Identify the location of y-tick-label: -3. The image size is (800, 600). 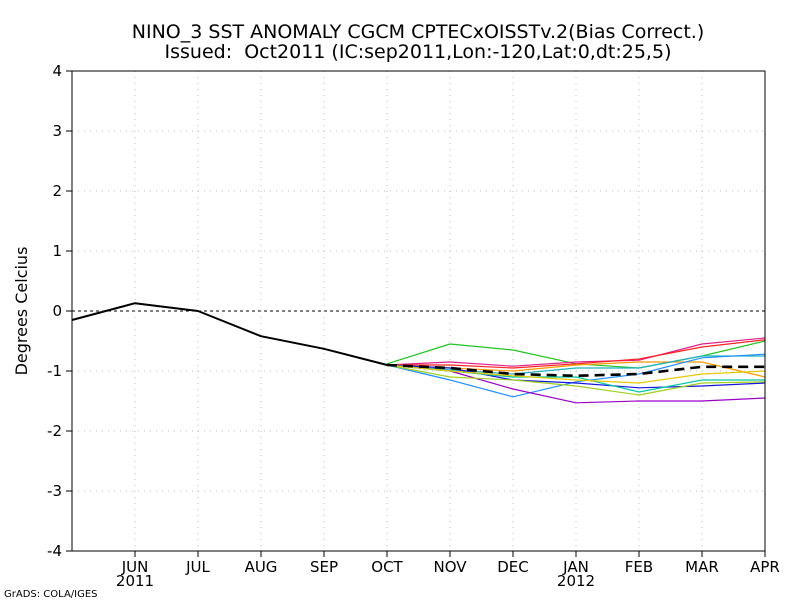
(54, 491).